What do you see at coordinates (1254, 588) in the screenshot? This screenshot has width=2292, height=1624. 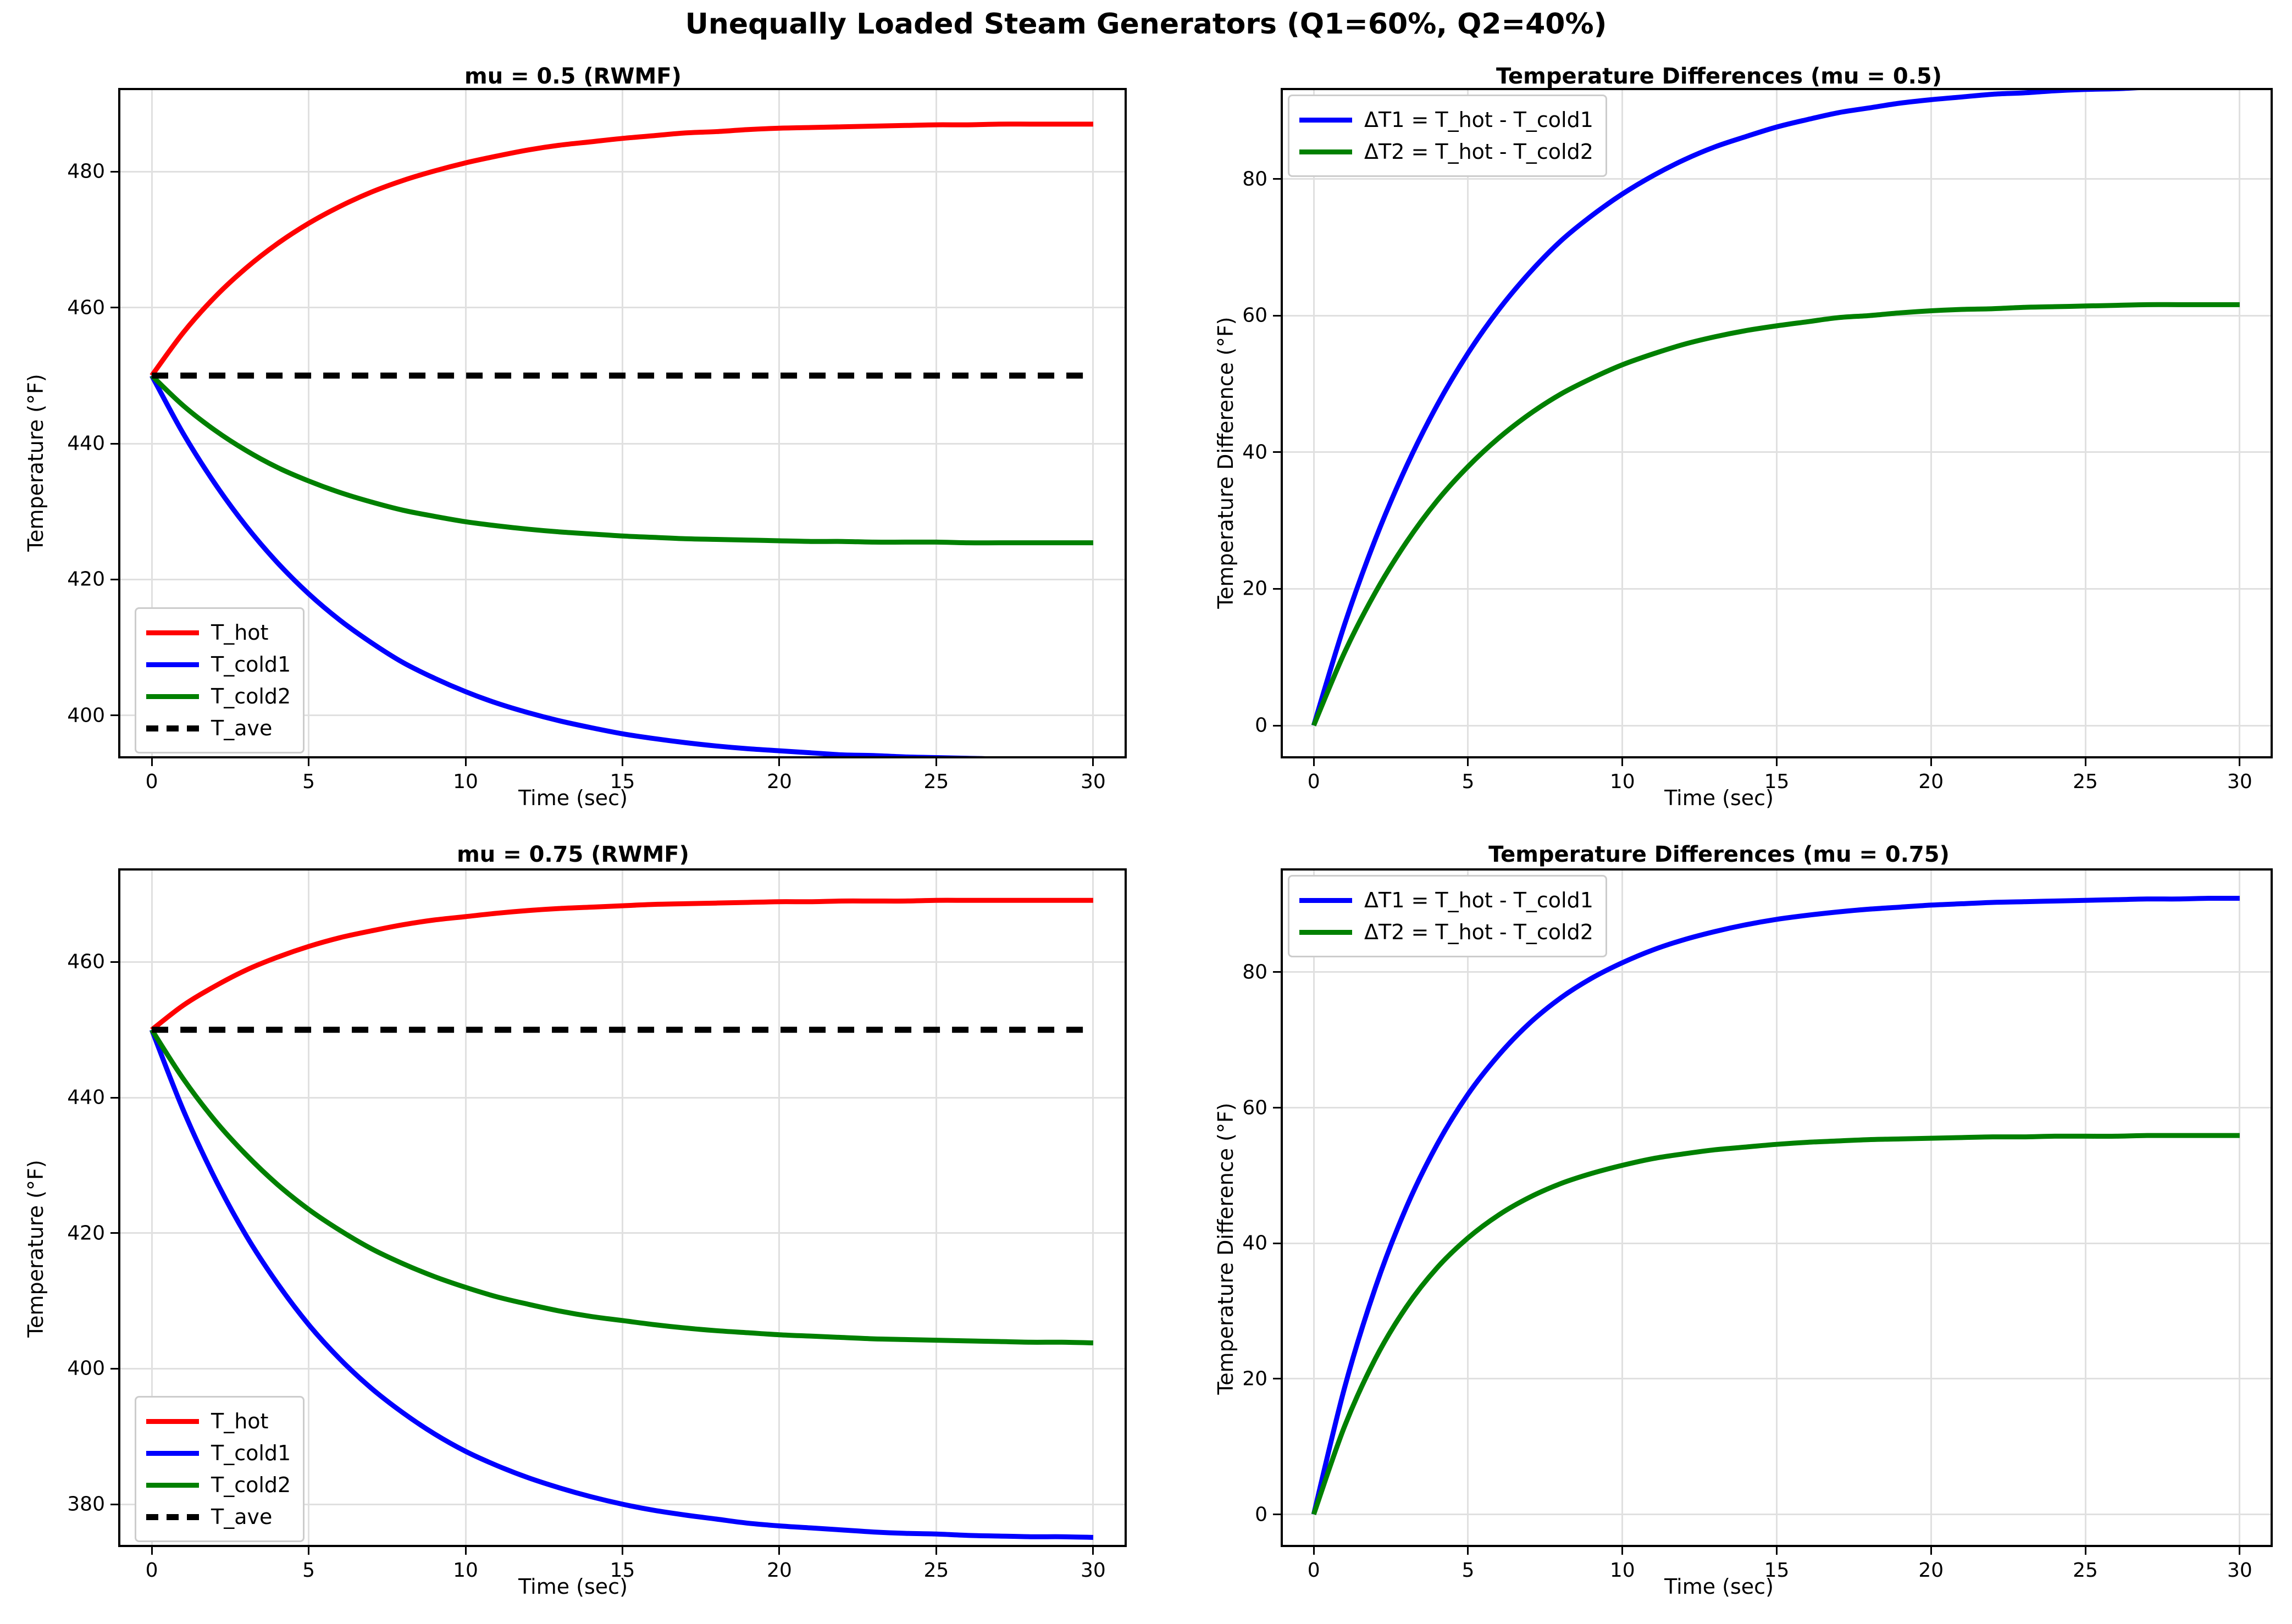 I see `y-axis-tick-label: 20` at bounding box center [1254, 588].